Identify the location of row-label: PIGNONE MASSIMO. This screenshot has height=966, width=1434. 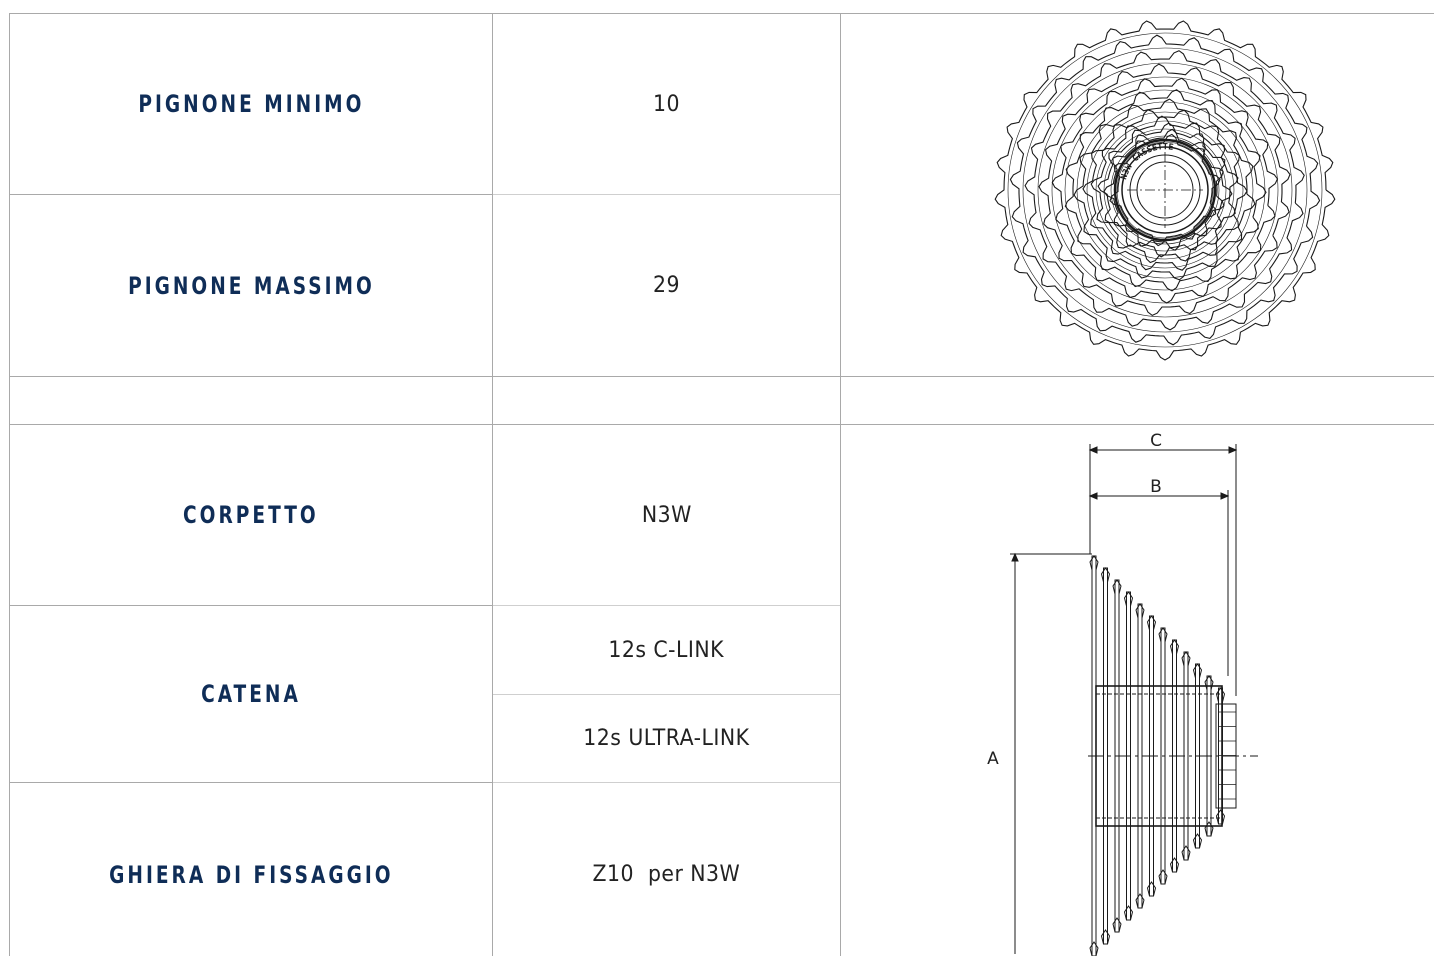
(251, 285).